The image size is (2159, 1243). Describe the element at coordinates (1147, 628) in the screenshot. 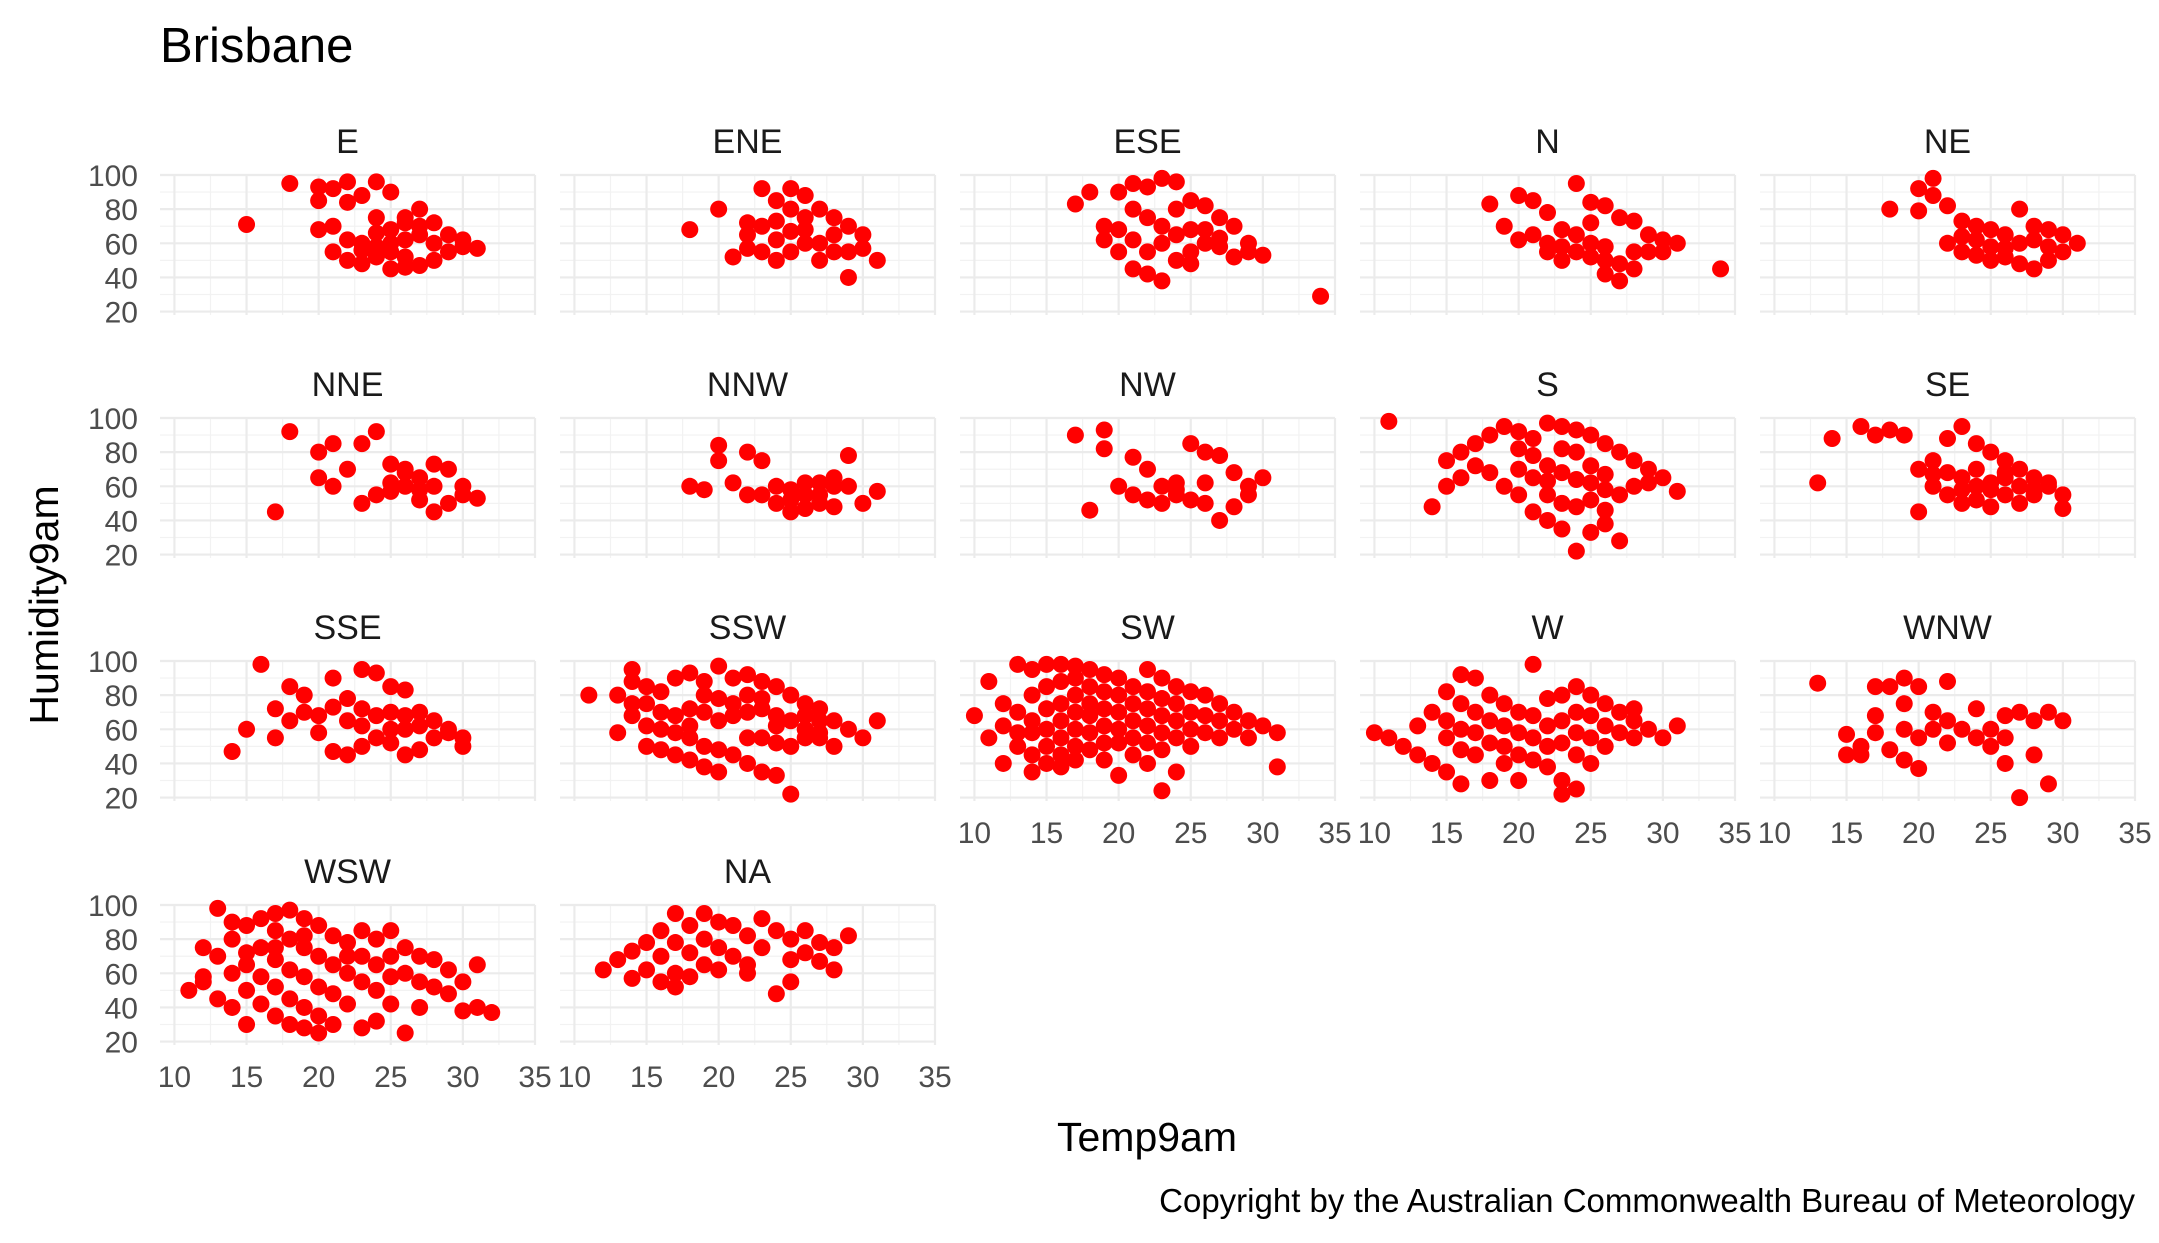

I see `facet-label: SW` at that location.